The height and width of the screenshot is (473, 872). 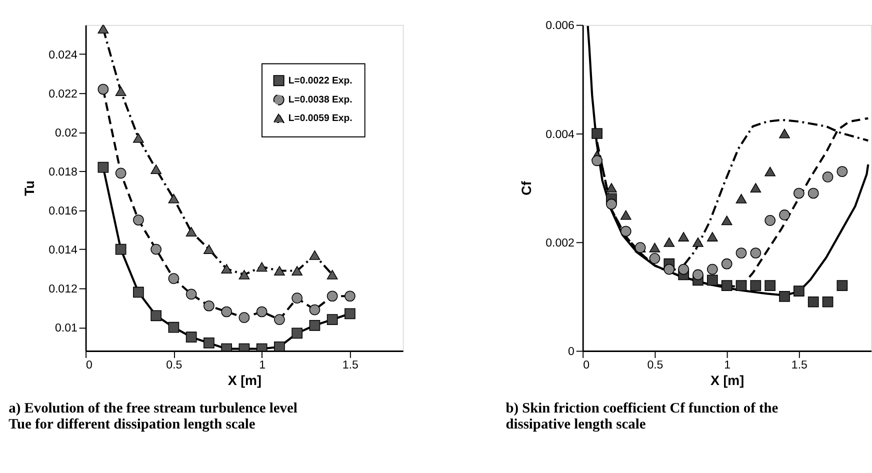 What do you see at coordinates (63, 212) in the screenshot?
I see `y-tick-label: 0.016` at bounding box center [63, 212].